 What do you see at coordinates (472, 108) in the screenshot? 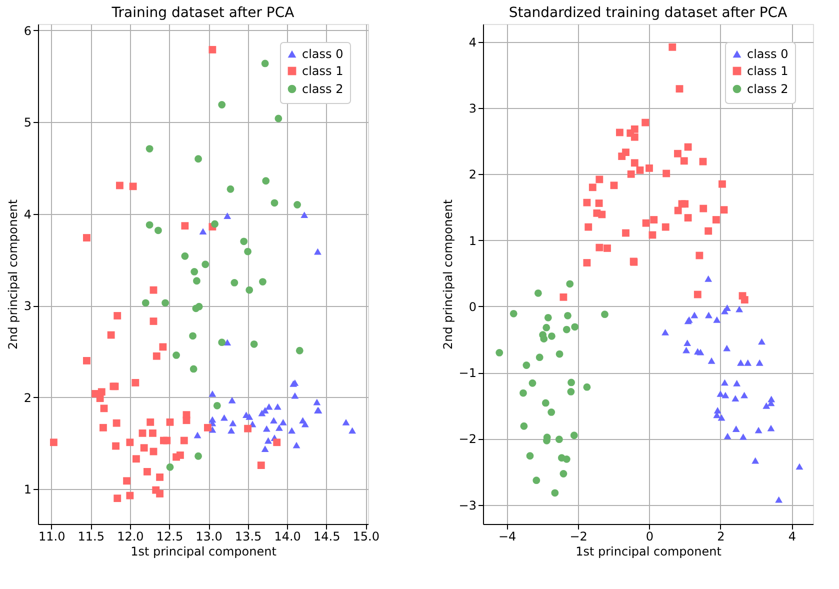
I see `y-tick-label: 3` at bounding box center [472, 108].